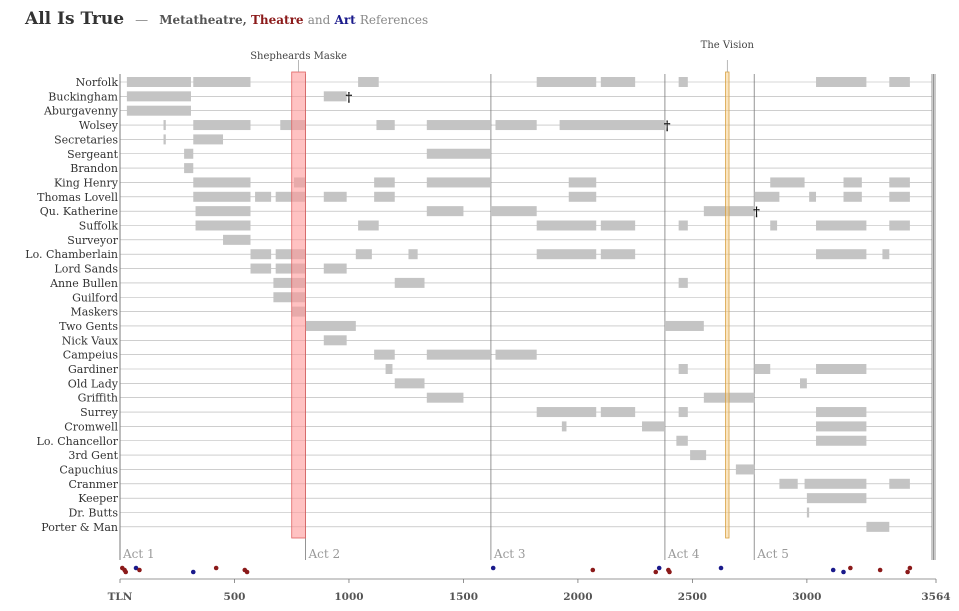  I want to click on vision-label: The Vision, so click(728, 45).